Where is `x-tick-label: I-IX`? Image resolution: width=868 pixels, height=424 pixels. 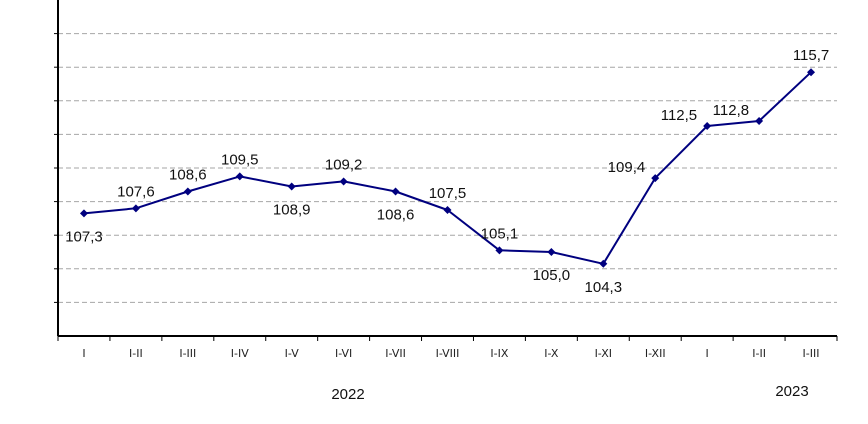 x-tick-label: I-IX is located at coordinates (499, 353).